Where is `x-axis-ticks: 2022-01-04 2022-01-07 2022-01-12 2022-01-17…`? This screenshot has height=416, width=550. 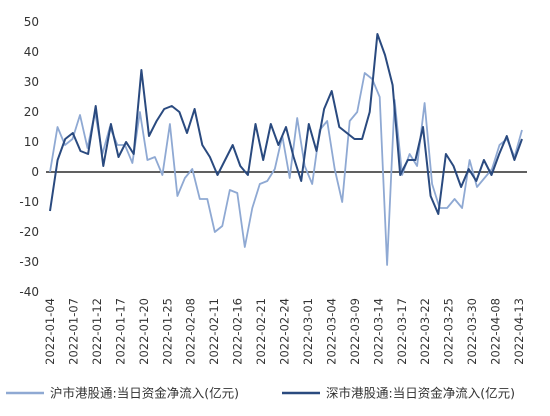 x-axis-ticks: 2022-01-04 2022-01-07 2022-01-12 2022-01-17… is located at coordinates (284, 331).